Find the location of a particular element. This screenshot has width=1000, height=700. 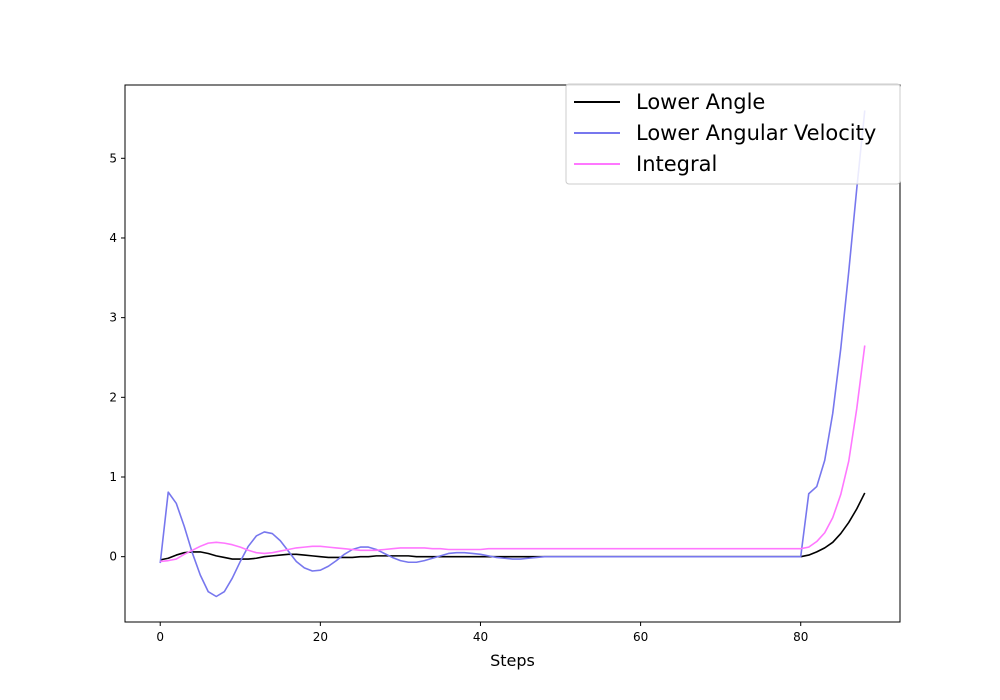

y-tick-label: 4 is located at coordinates (113, 238).